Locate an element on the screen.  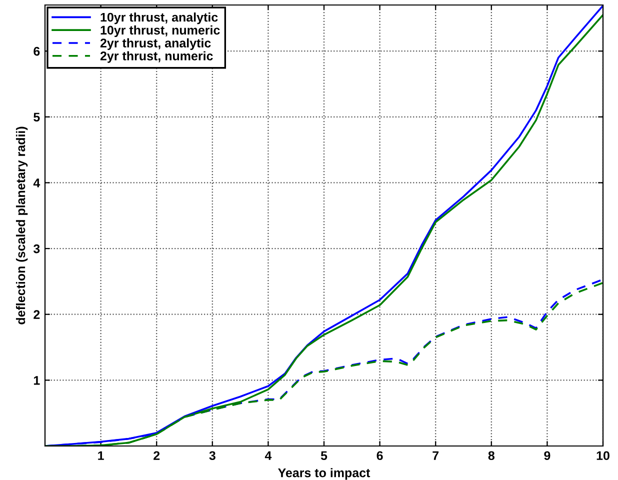
x-axis-title: Years to impact is located at coordinates (324, 474).